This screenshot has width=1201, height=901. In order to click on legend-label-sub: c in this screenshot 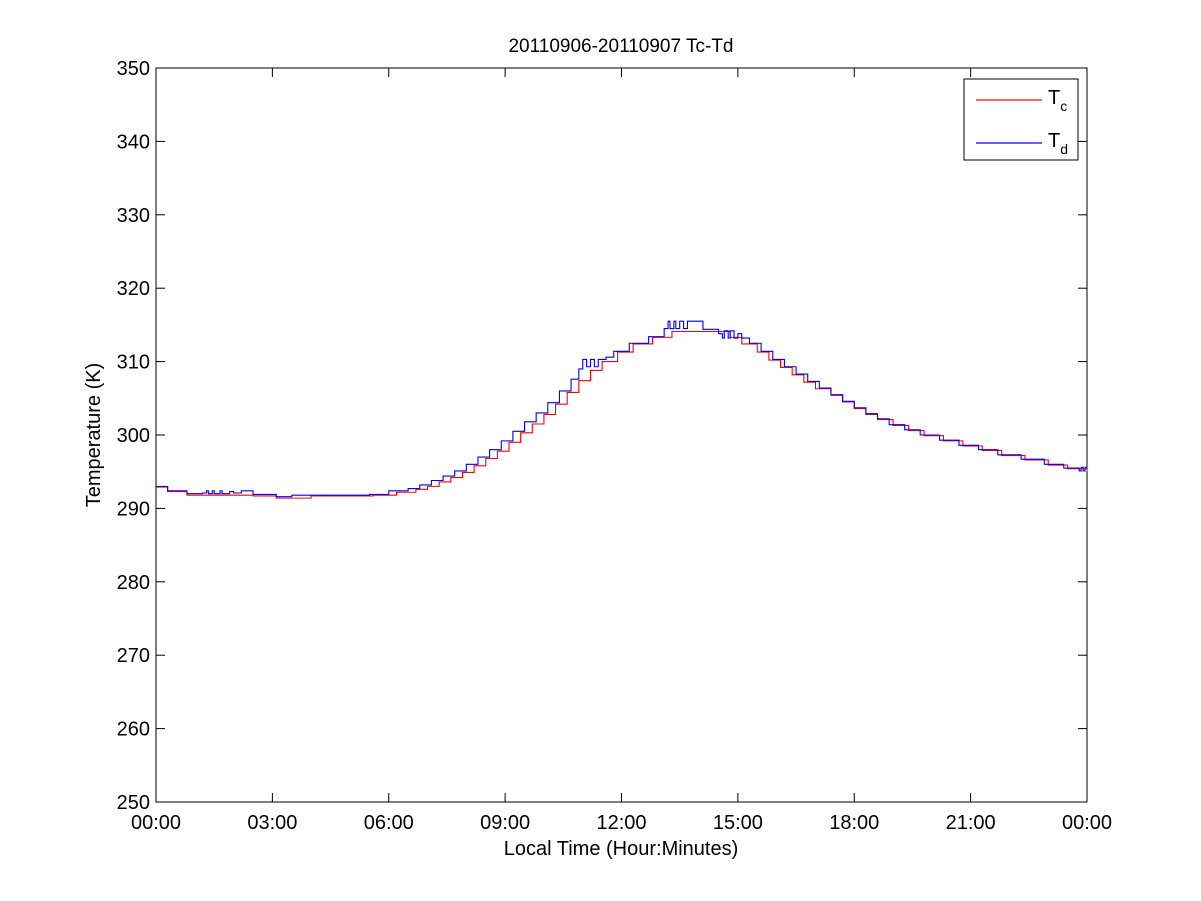, I will do `click(1063, 106)`.